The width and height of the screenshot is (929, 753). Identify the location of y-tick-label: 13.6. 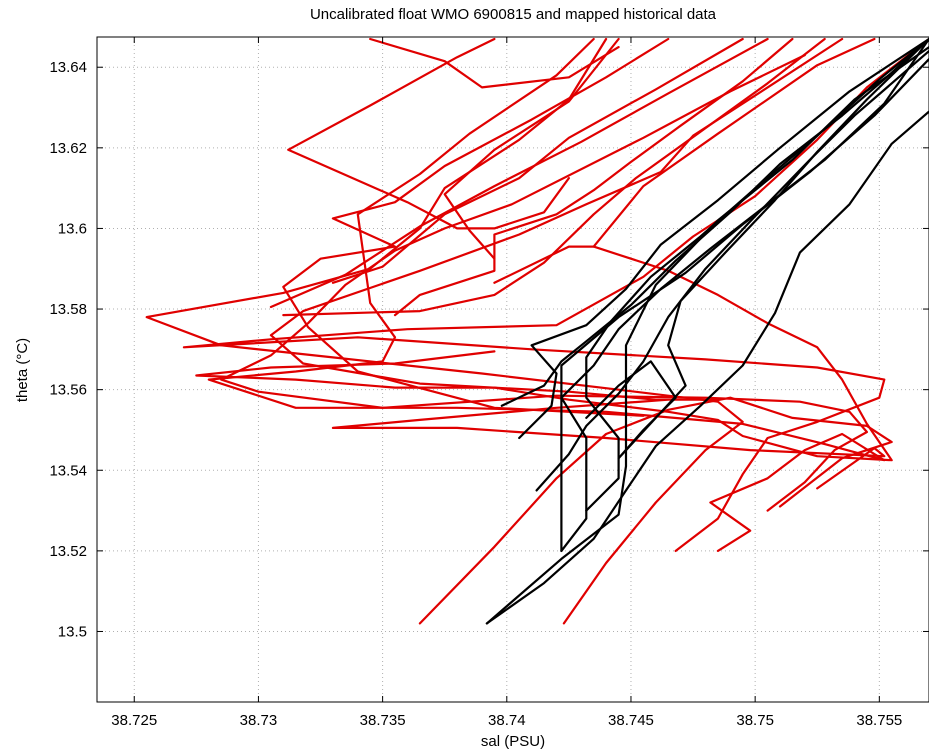
(72, 228).